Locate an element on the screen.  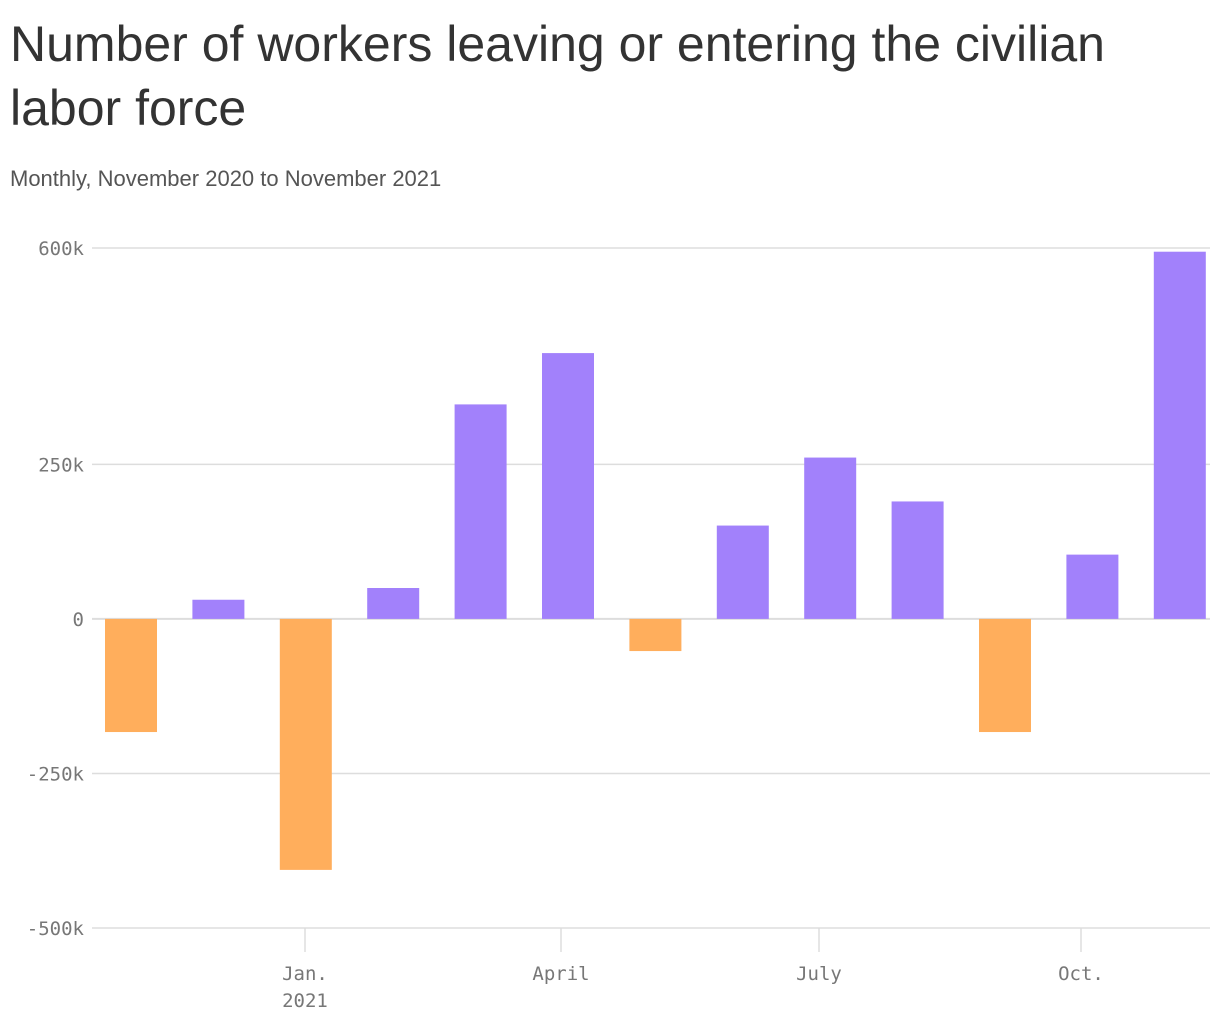
y-tick-label: 600k is located at coordinates (61, 249).